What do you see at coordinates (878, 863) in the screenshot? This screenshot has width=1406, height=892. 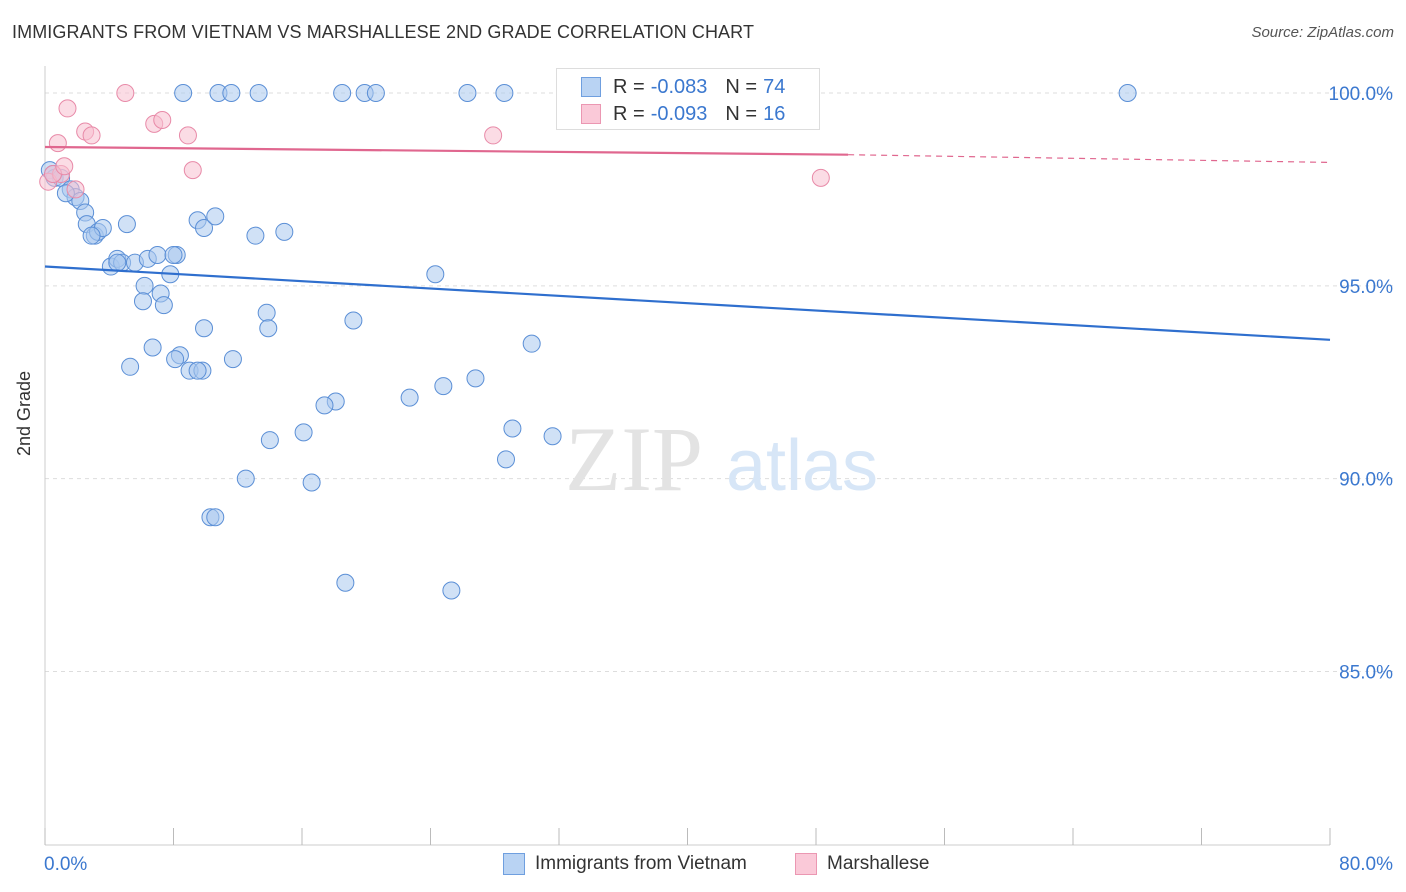 I see `legend-label-marshallese: Marshallese` at bounding box center [878, 863].